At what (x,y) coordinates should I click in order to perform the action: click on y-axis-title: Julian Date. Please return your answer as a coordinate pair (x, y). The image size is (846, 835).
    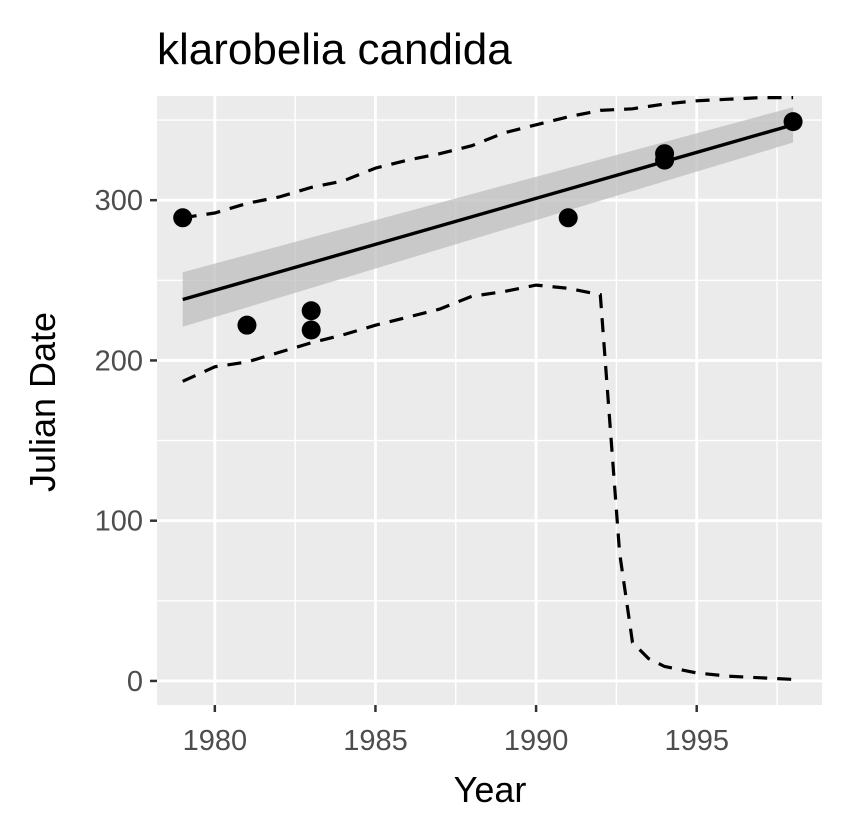
    Looking at the image, I should click on (42, 402).